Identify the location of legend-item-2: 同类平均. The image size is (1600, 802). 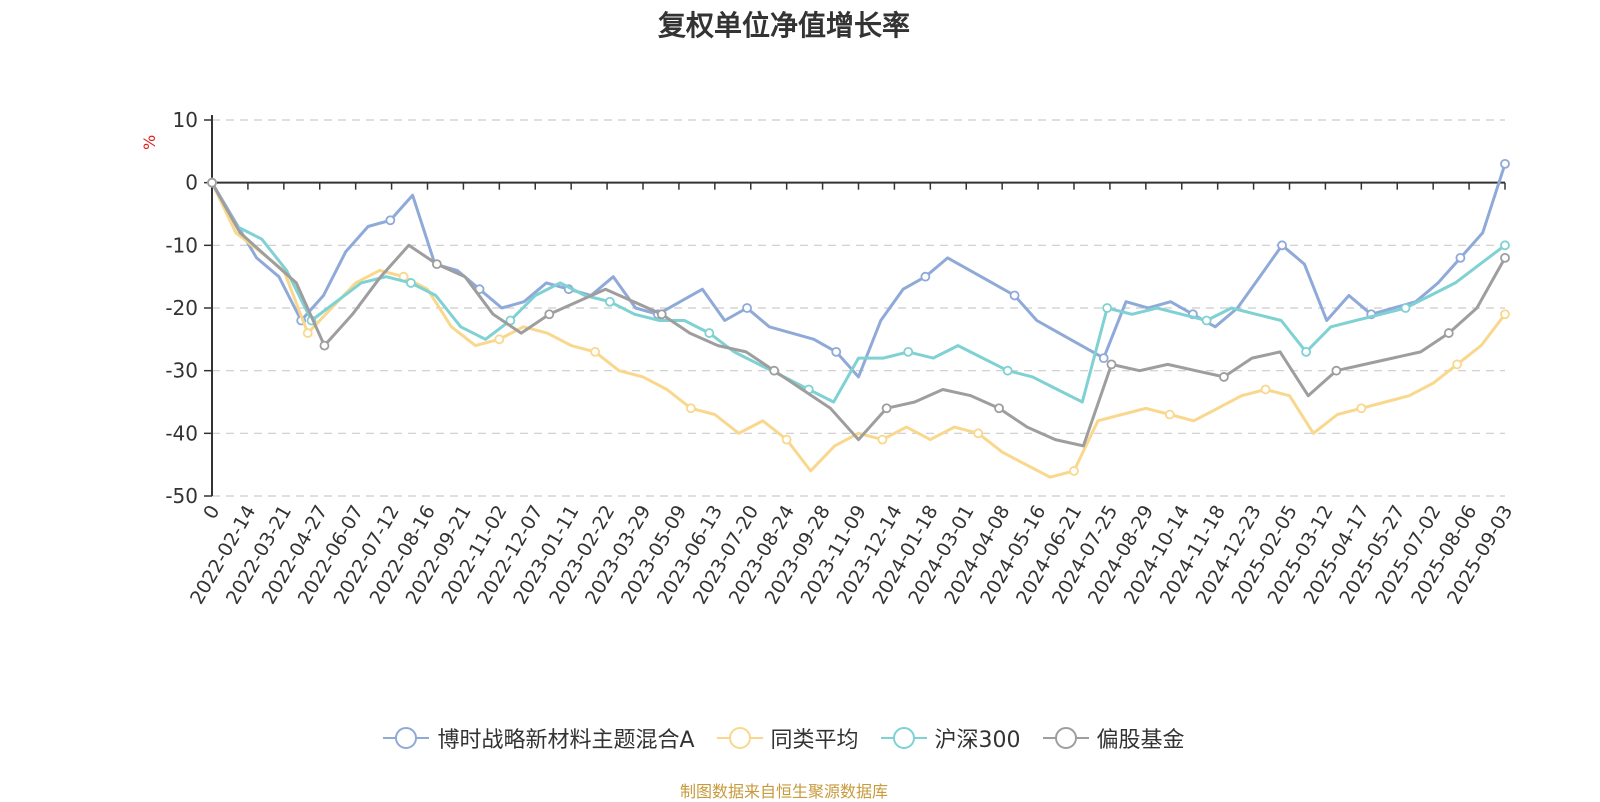
(787, 738).